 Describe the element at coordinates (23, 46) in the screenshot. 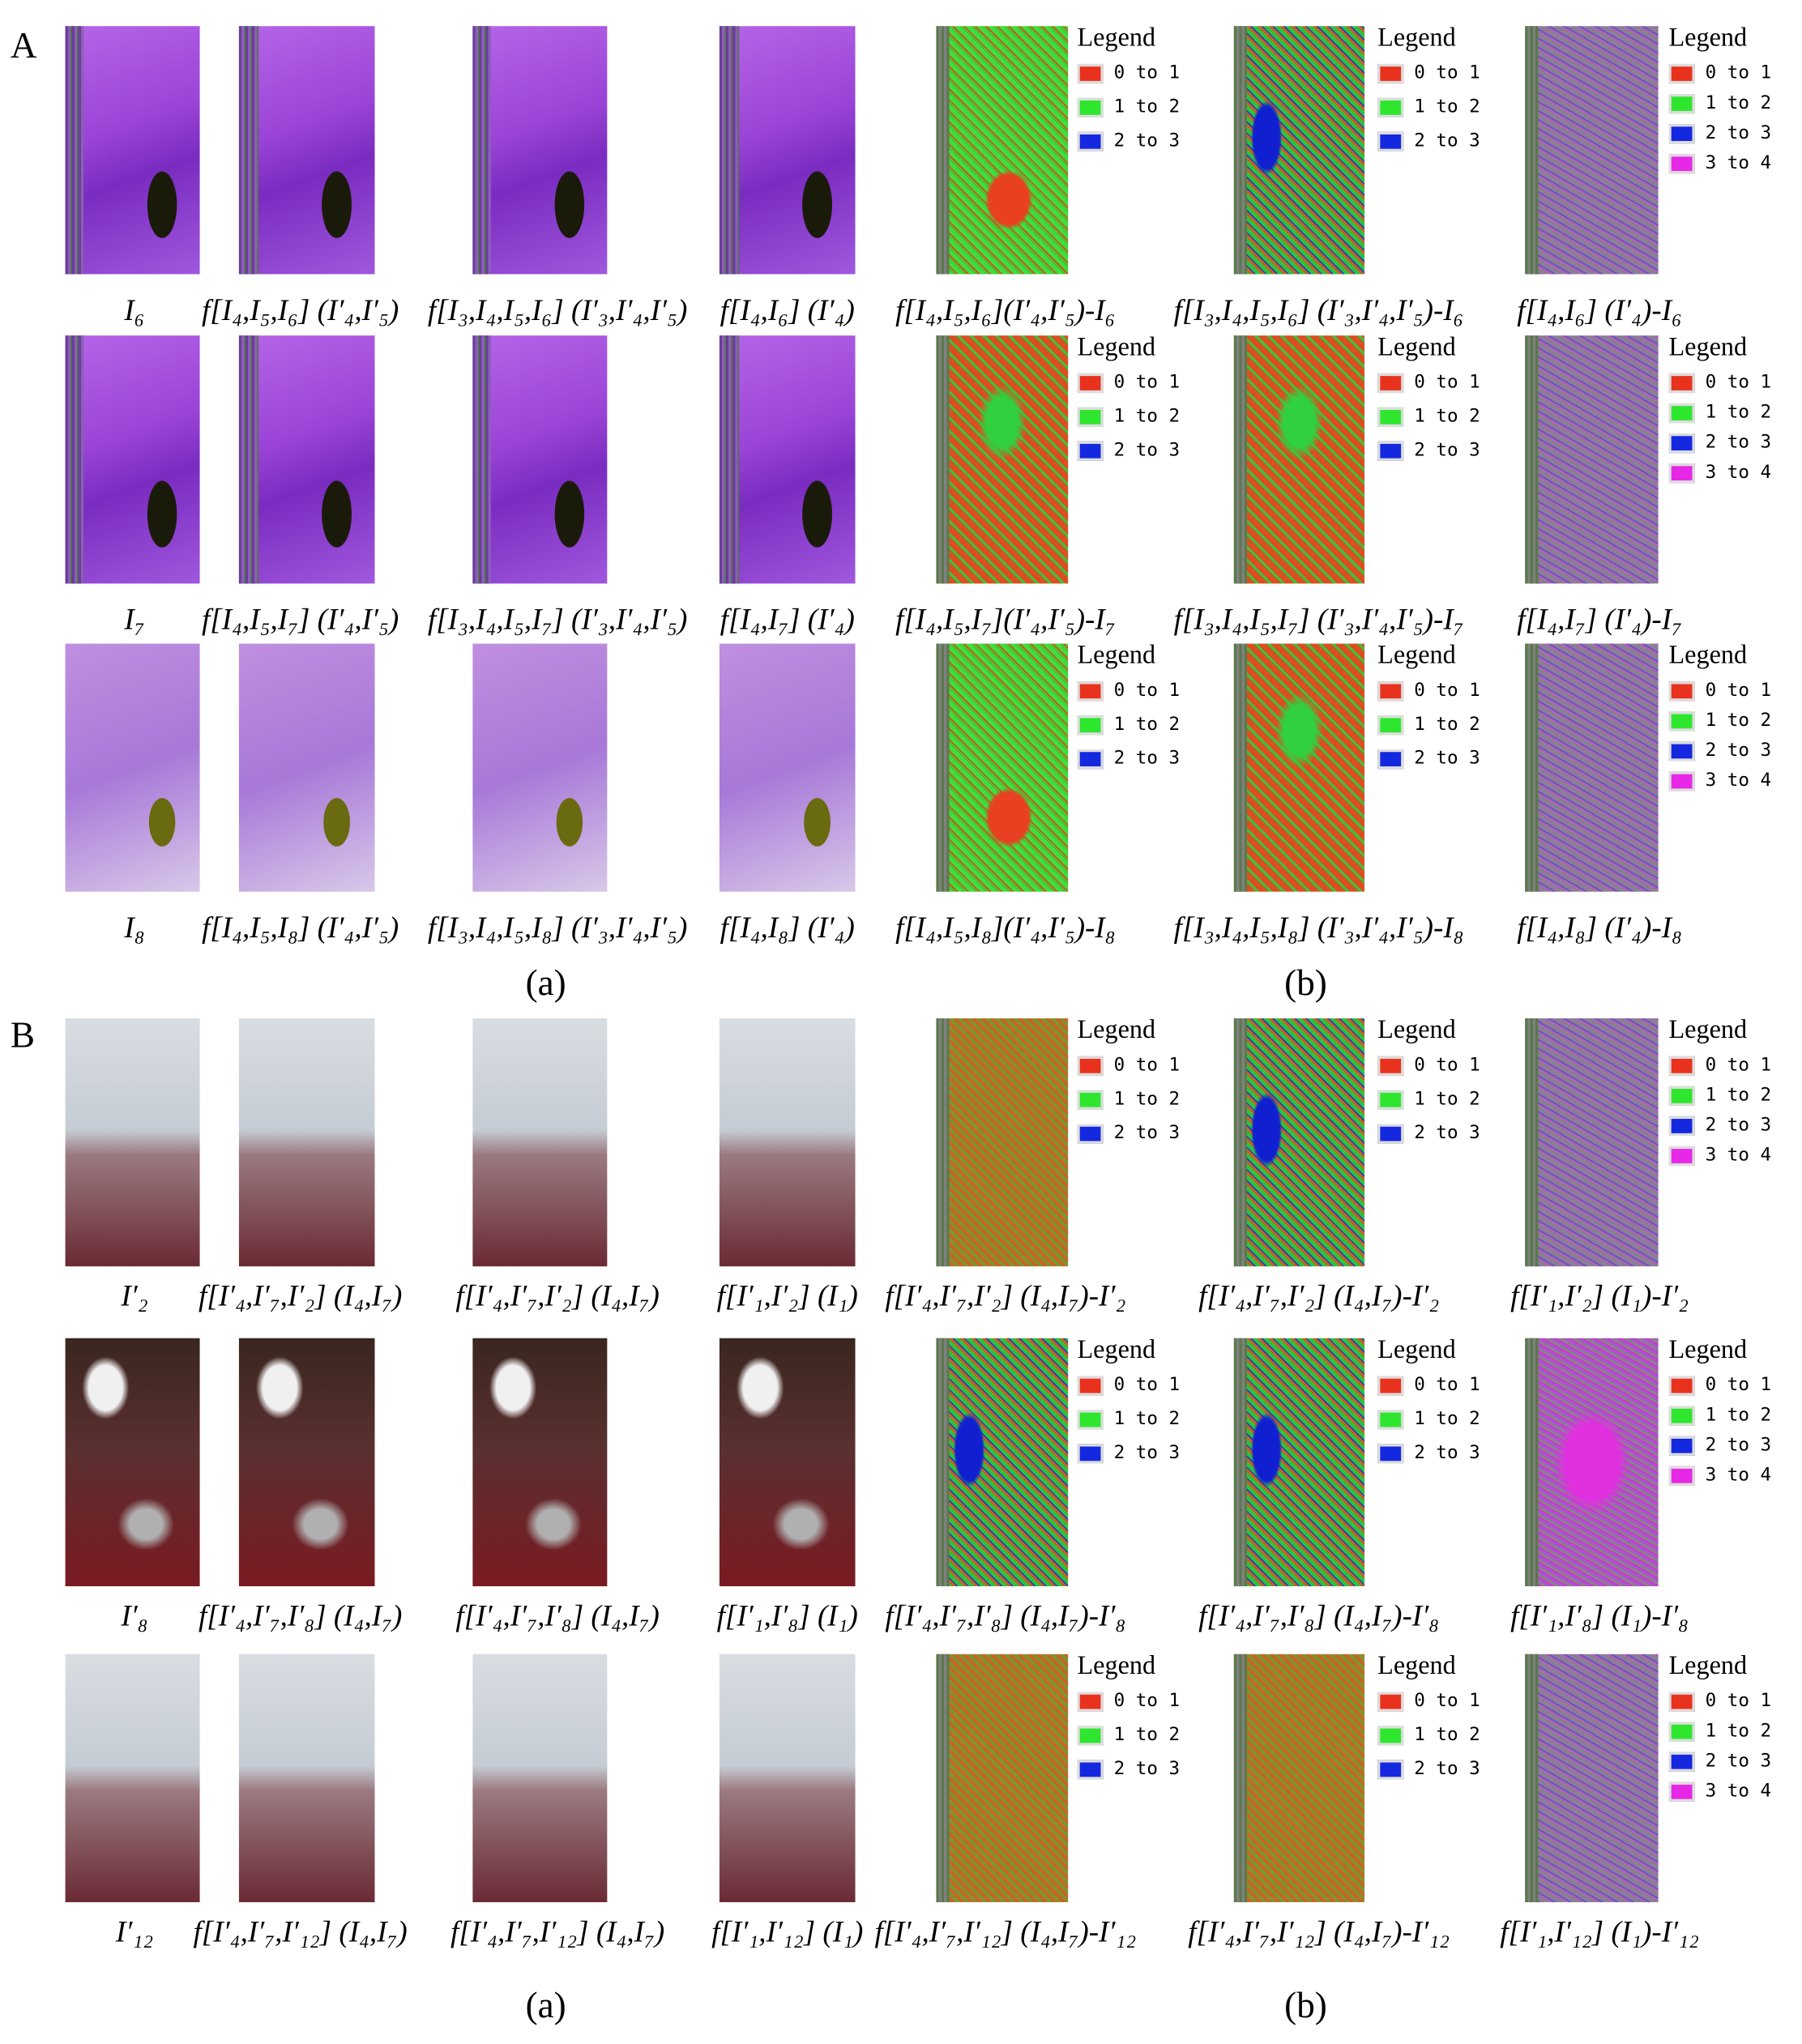

I see `panel-label: A` at that location.